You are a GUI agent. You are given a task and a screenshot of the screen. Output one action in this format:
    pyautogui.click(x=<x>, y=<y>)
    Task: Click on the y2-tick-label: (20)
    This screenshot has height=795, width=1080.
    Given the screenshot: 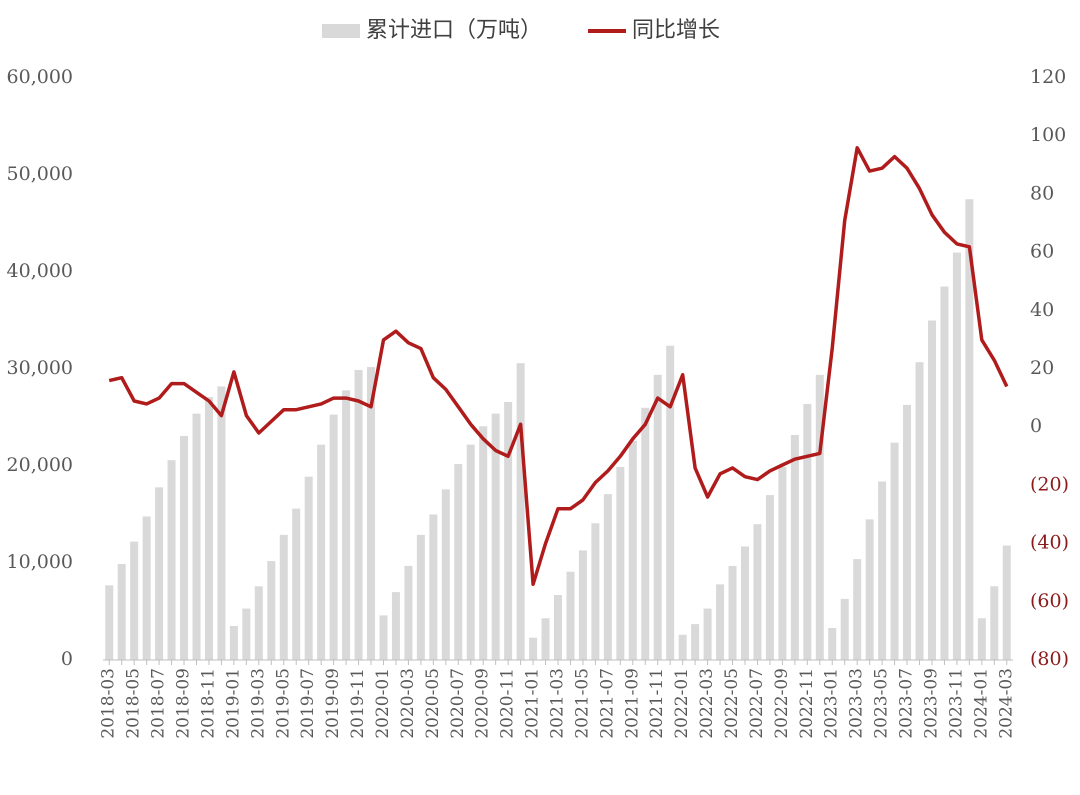 What is the action you would take?
    pyautogui.click(x=1049, y=484)
    